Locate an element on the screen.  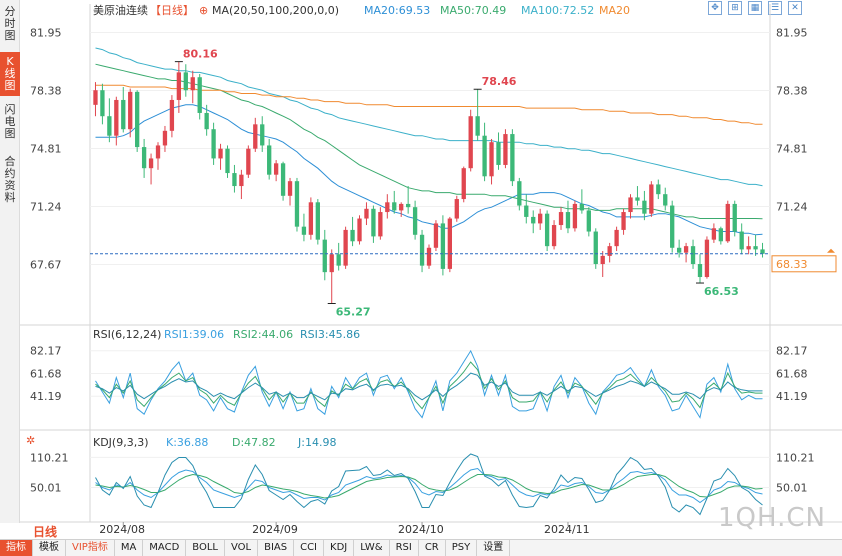
indicator-tab-lw: LW& is located at coordinates (372, 548).